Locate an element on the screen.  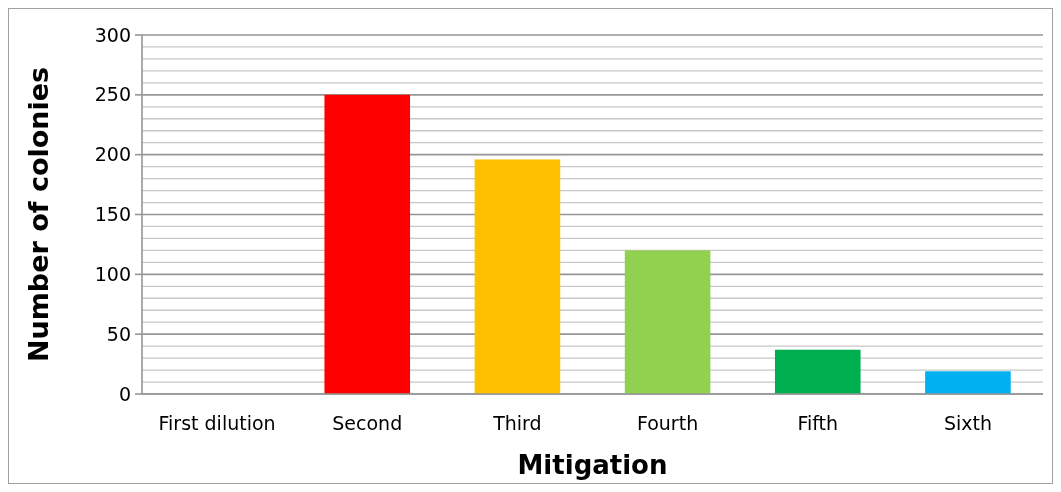
y-tick-label: 200 is located at coordinates (112, 154).